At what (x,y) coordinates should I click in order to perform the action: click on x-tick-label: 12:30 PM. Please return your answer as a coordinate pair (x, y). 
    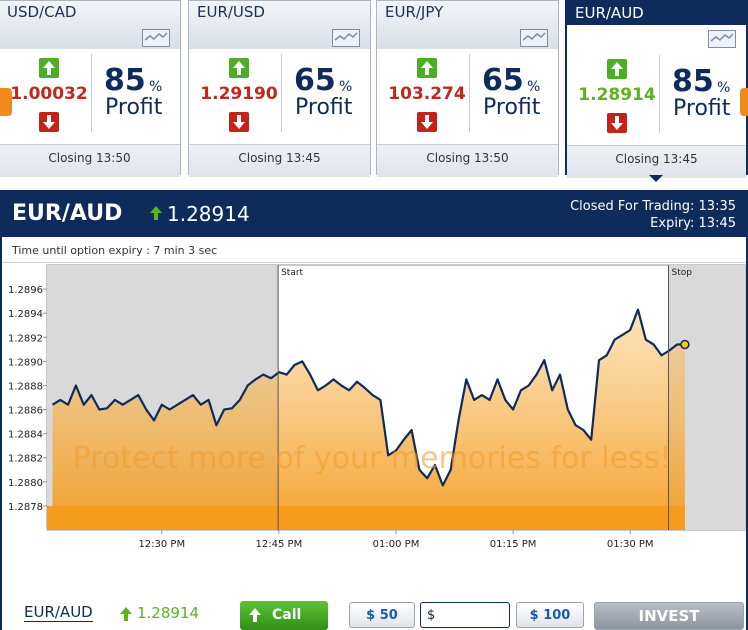
    Looking at the image, I should click on (161, 544).